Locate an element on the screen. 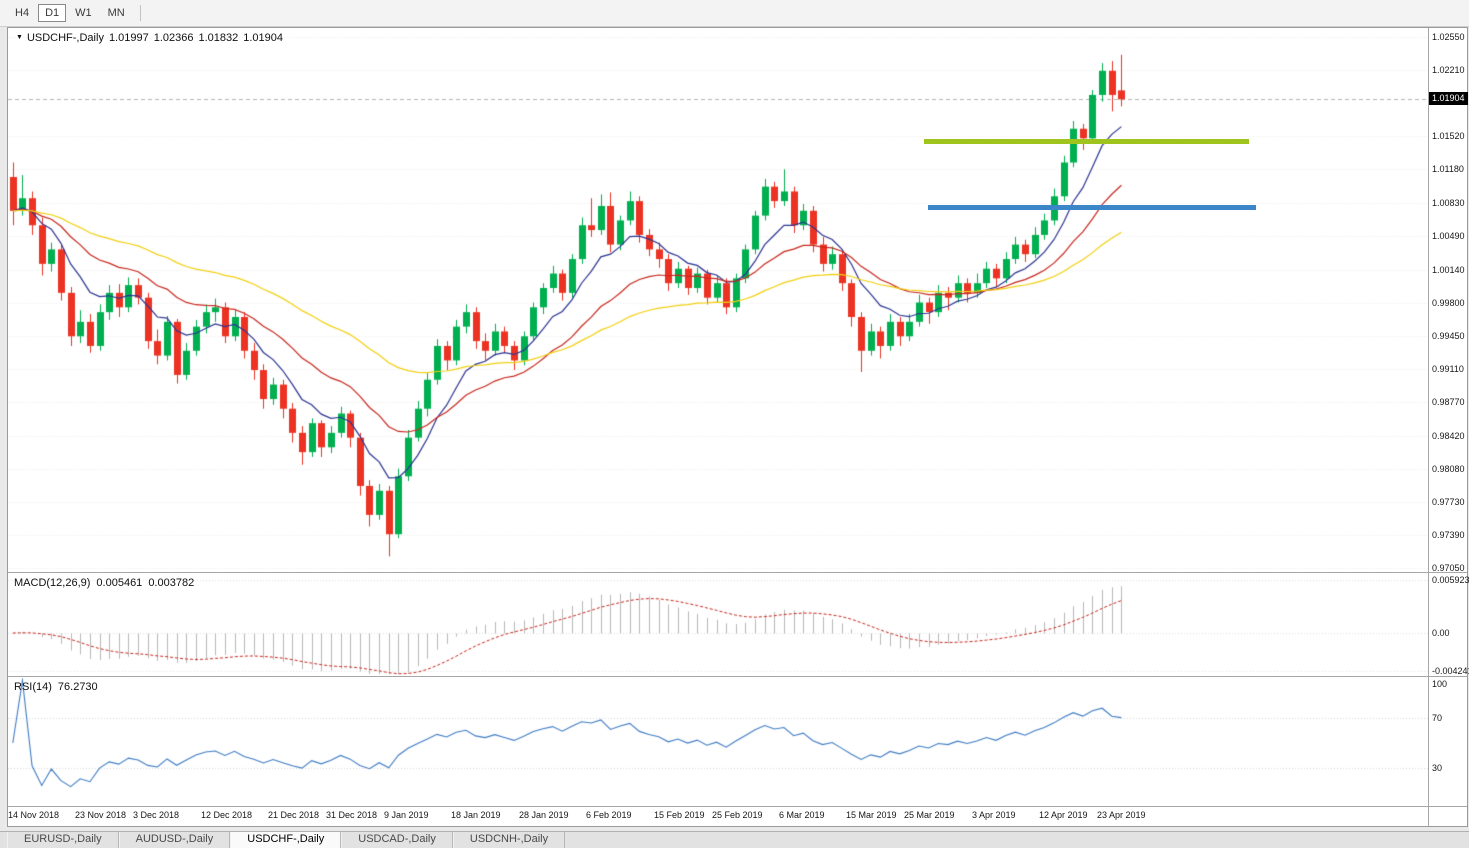 This screenshot has height=848, width=1469. price-axis-label: 0.99110 is located at coordinates (1448, 369).